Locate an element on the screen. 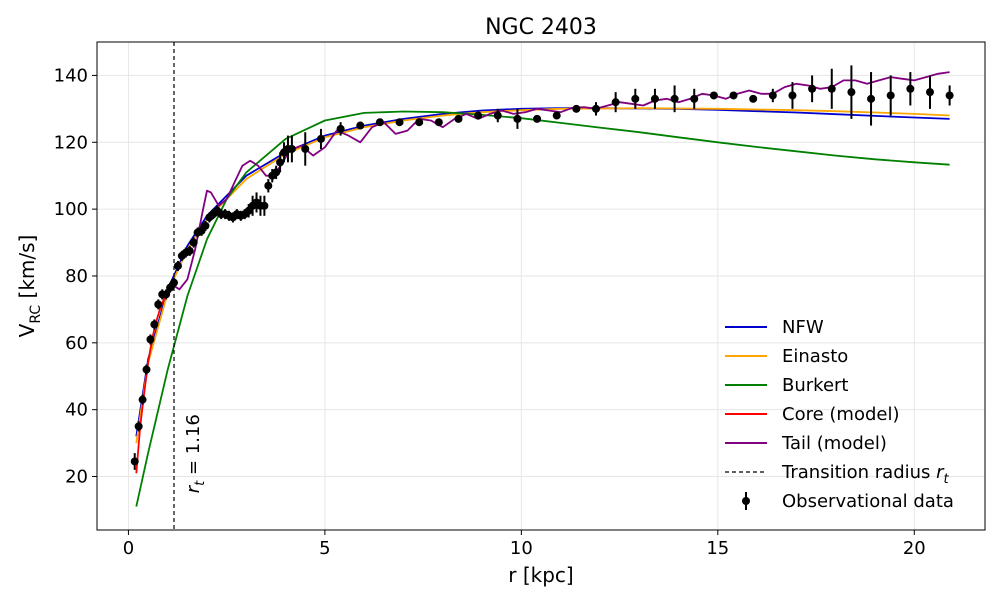 Image resolution: width=1000 pixels, height=600 pixels. x-tick-label: 10 is located at coordinates (521, 548).